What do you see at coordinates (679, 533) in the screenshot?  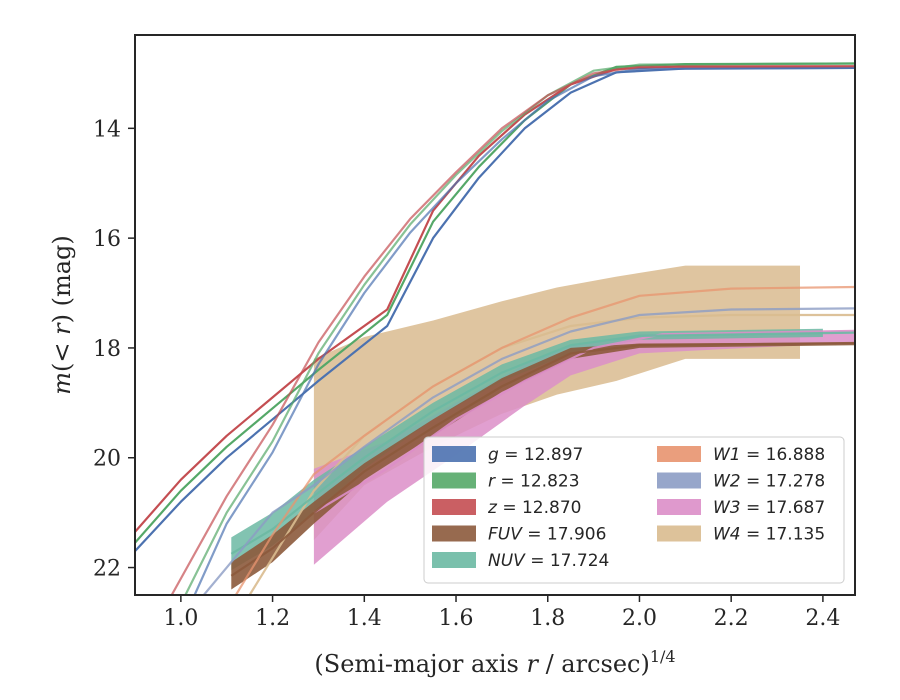 I see `legend-swatch-w4` at bounding box center [679, 533].